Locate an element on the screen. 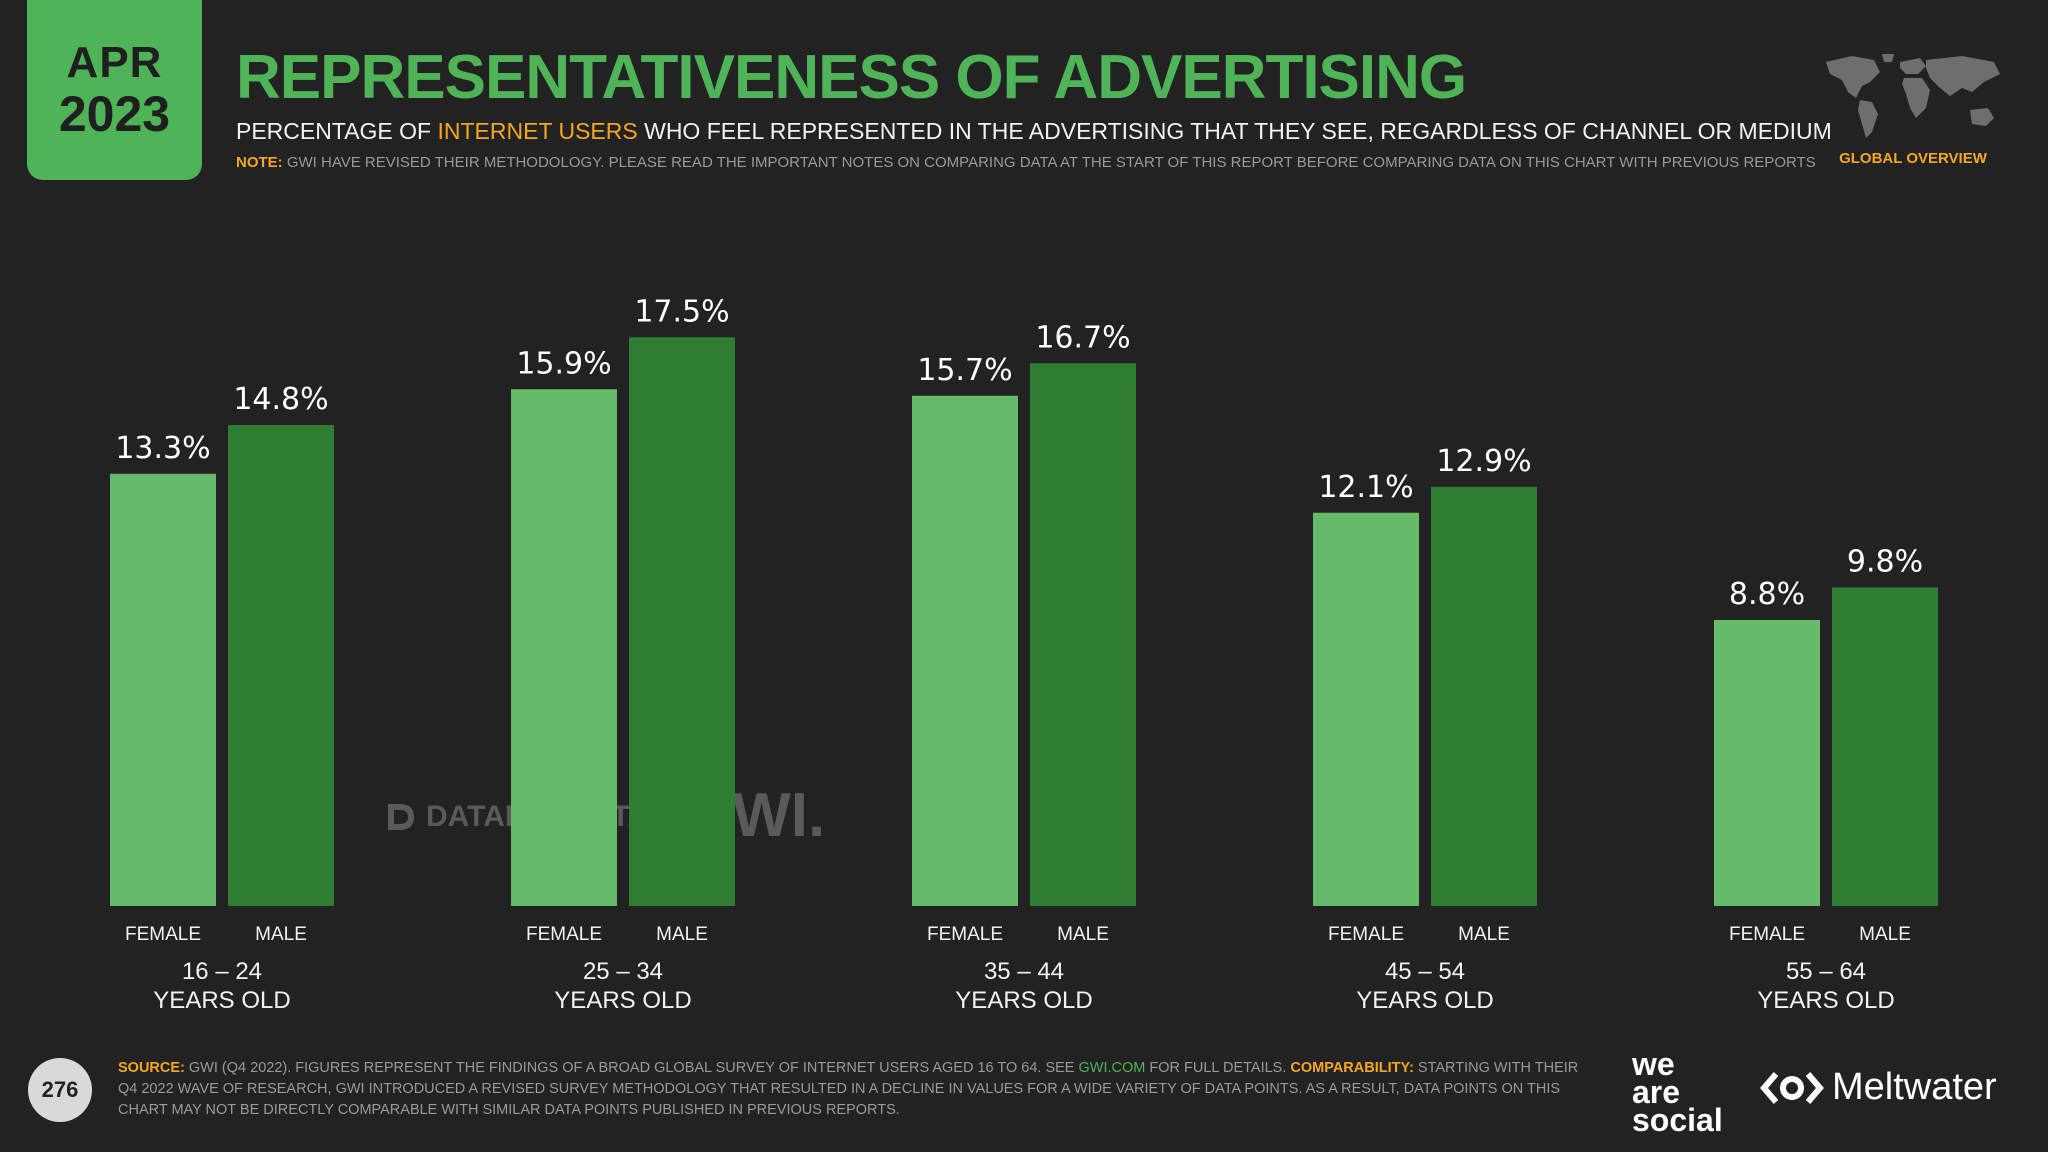 This screenshot has height=1152, width=2048. value-label-female-2: 15.7% is located at coordinates (964, 370).